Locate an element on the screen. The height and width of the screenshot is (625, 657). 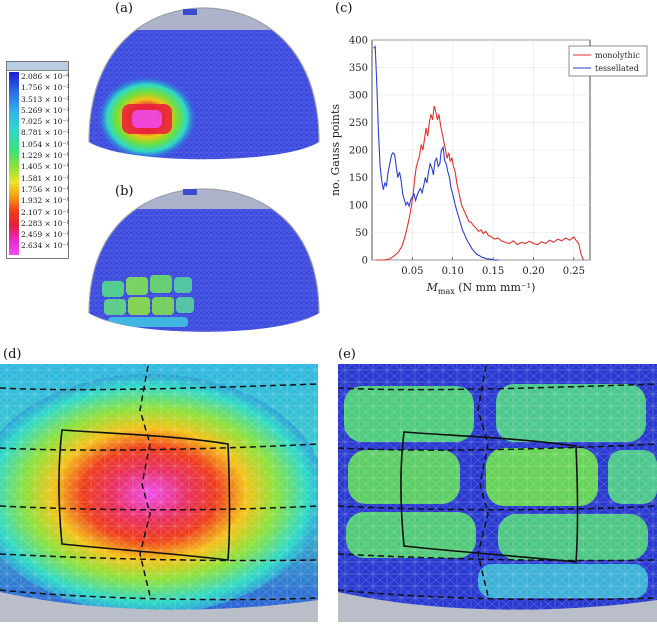
series-lines is located at coordinates (479, 153).